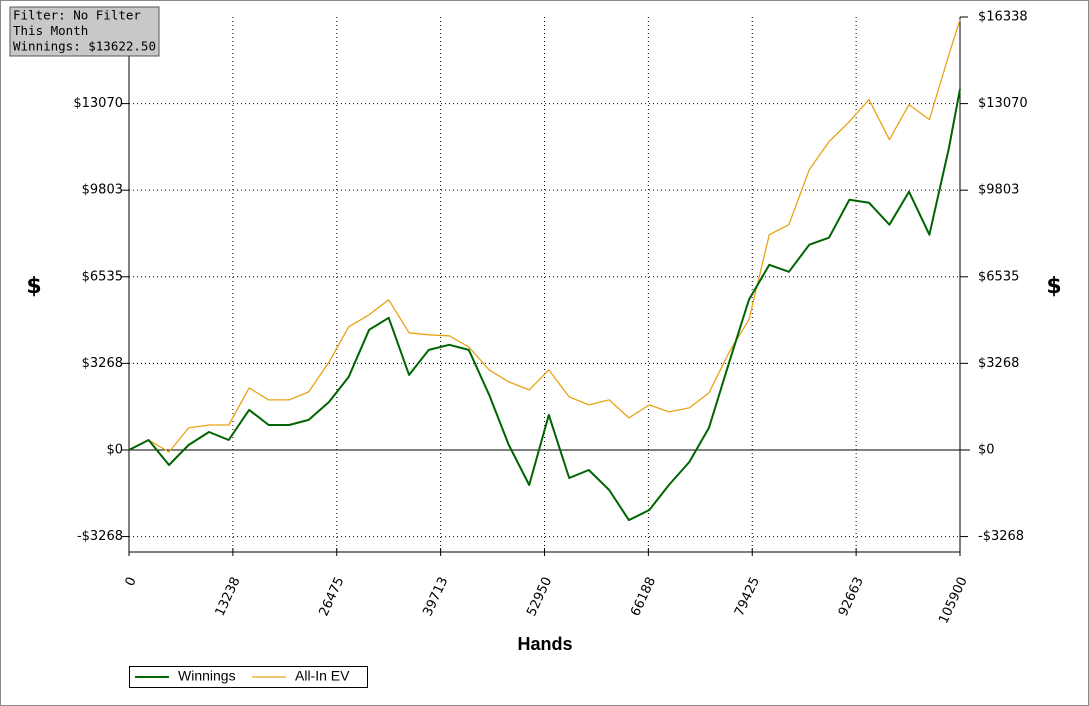 This screenshot has width=1089, height=706. I want to click on legend-box, so click(248, 677).